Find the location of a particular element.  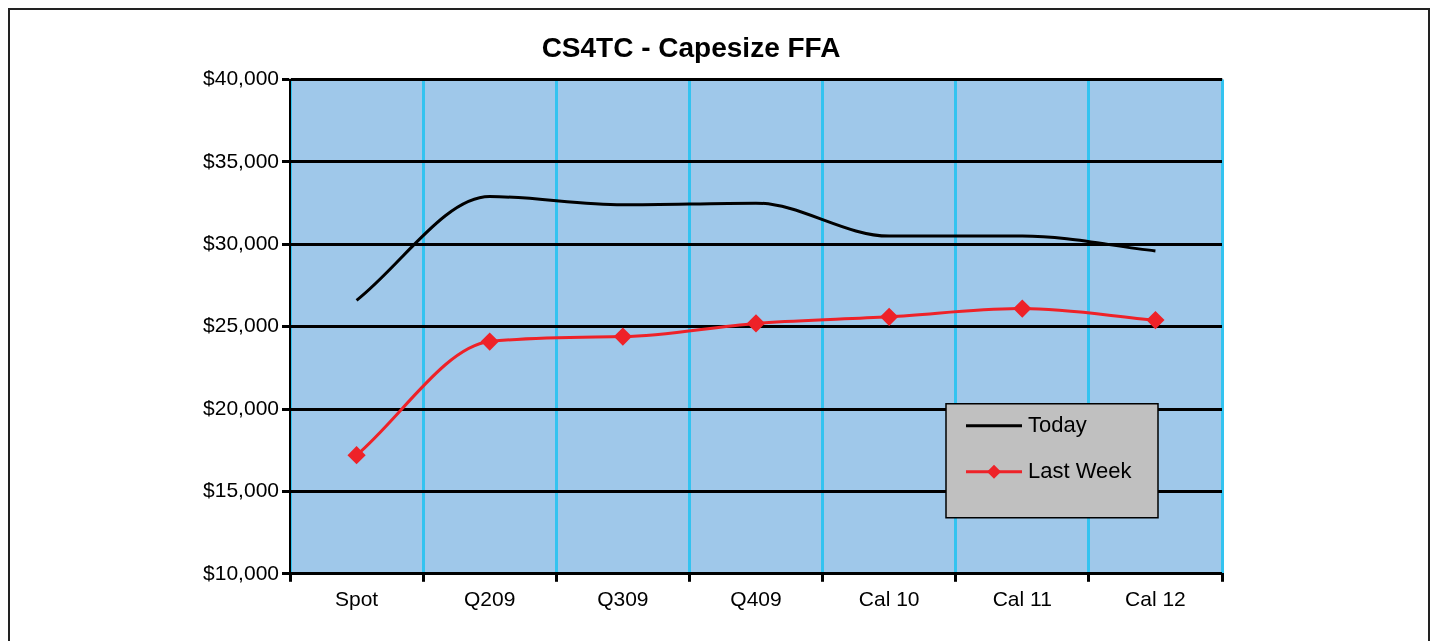

y-tick-label: $25,000 is located at coordinates (241, 325).